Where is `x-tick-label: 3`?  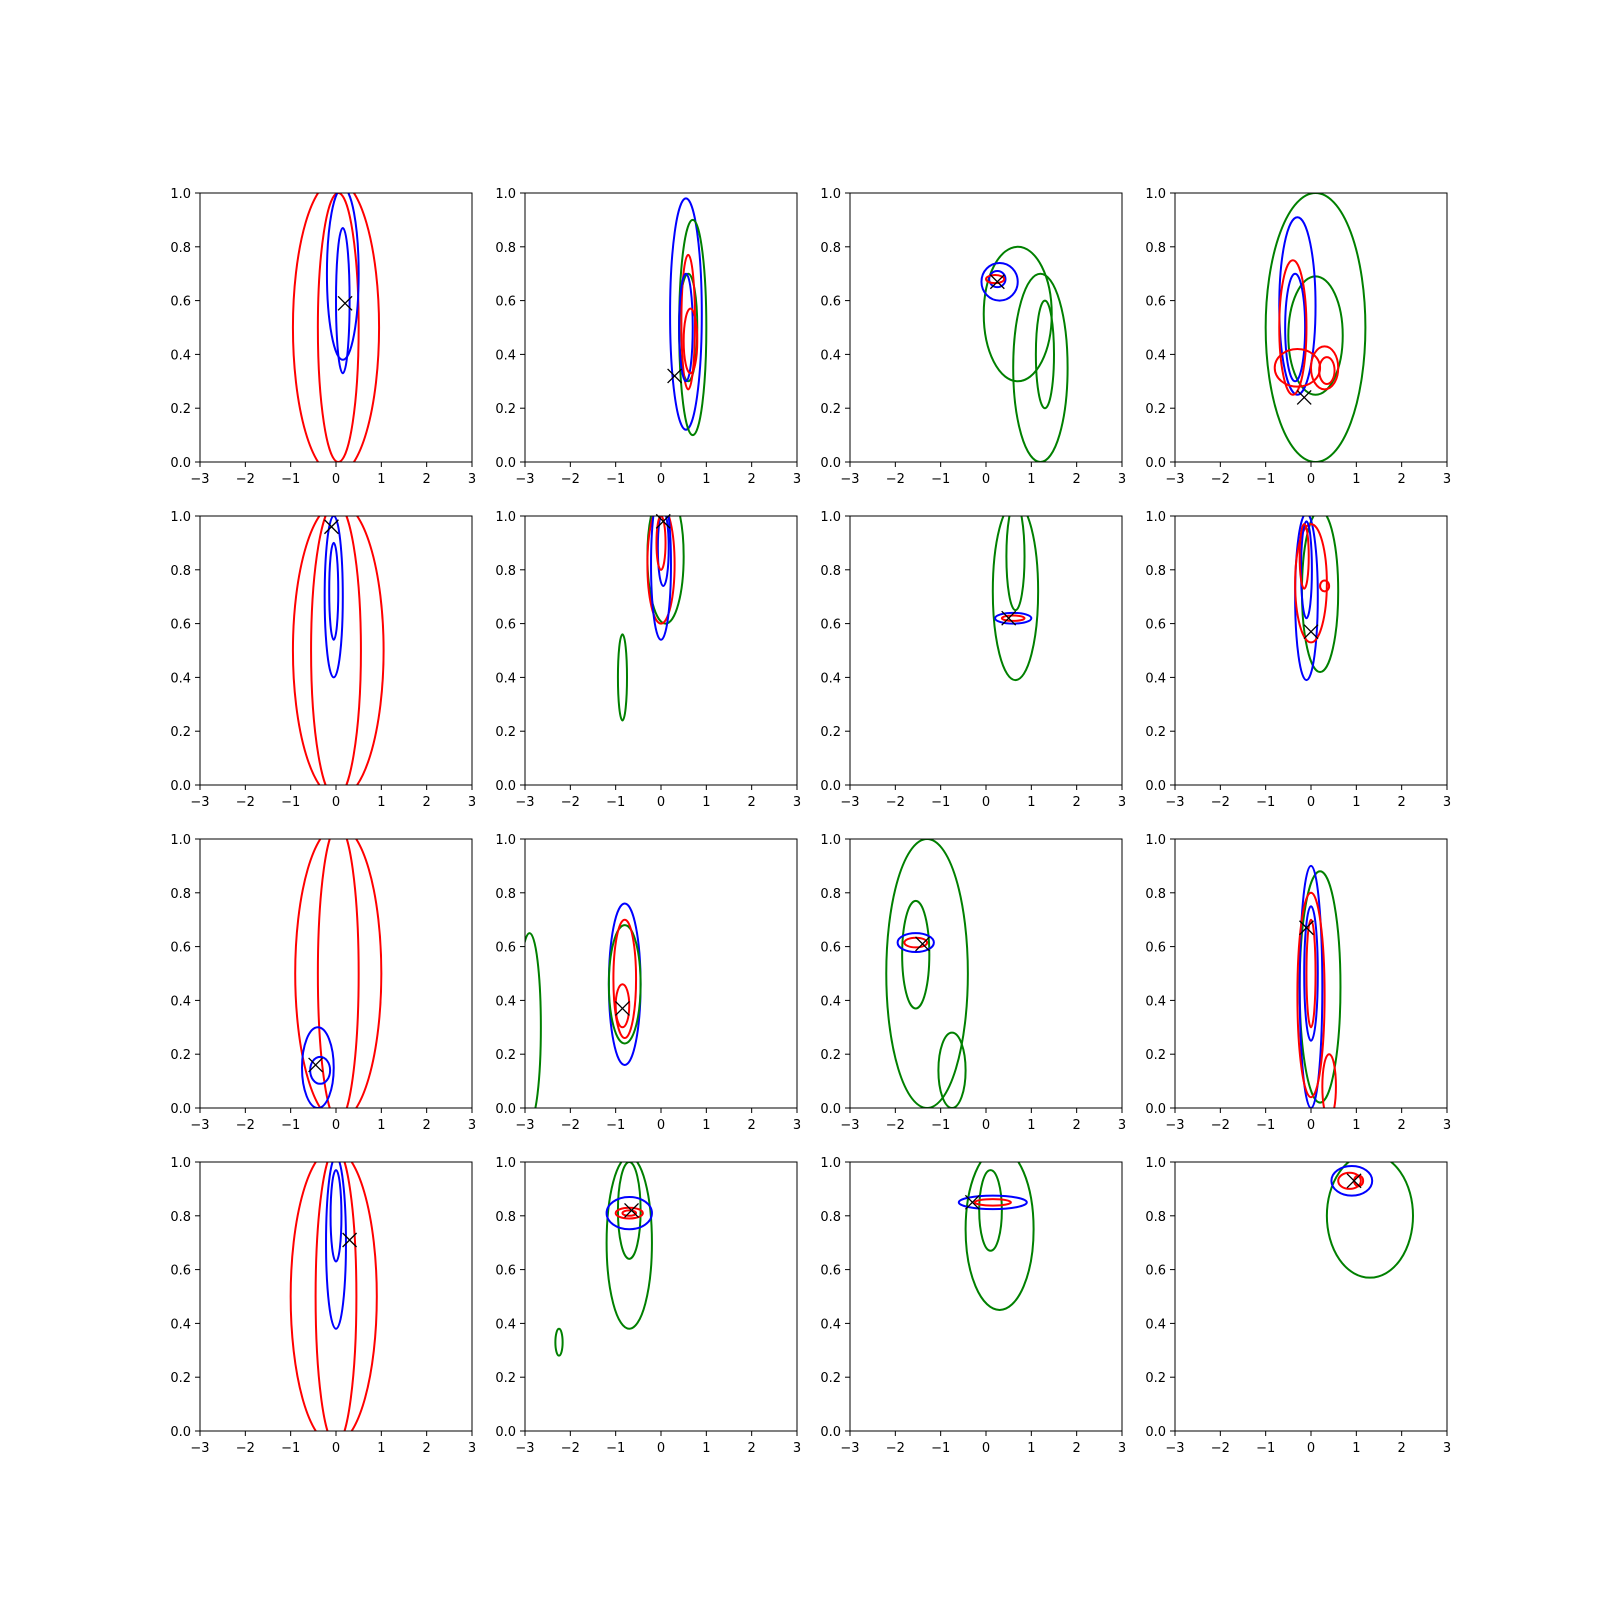
x-tick-label: 3 is located at coordinates (797, 802).